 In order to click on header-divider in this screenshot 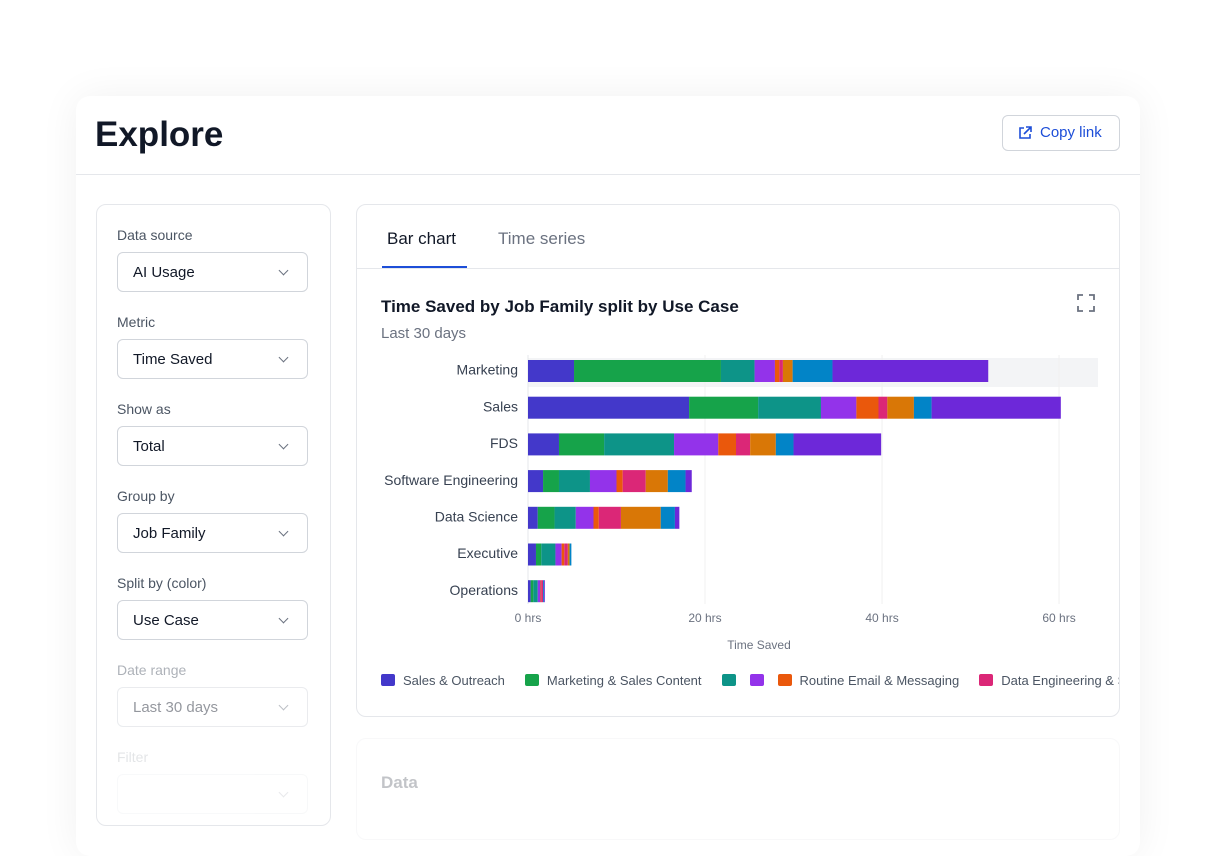, I will do `click(608, 174)`.